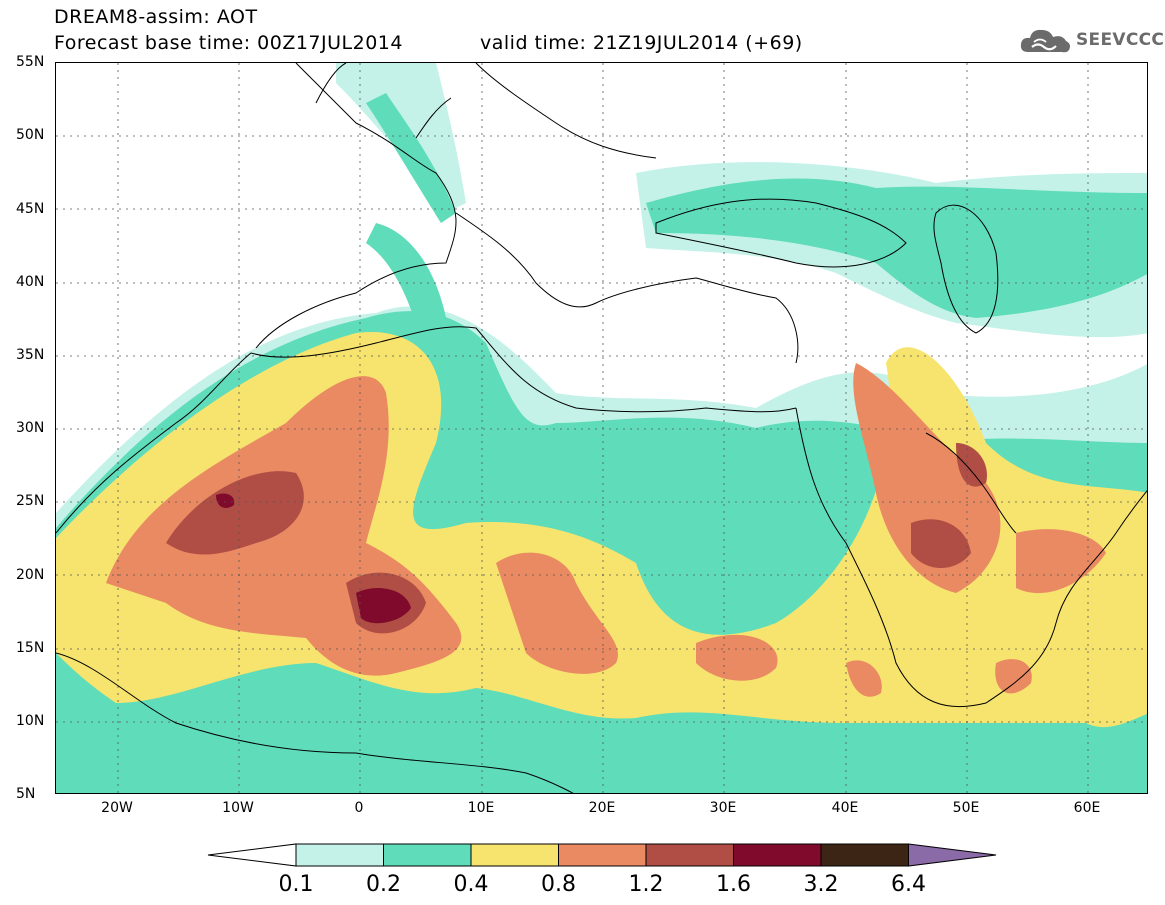 The width and height of the screenshot is (1165, 905). Describe the element at coordinates (30, 282) in the screenshot. I see `lat-label: 40N` at that location.